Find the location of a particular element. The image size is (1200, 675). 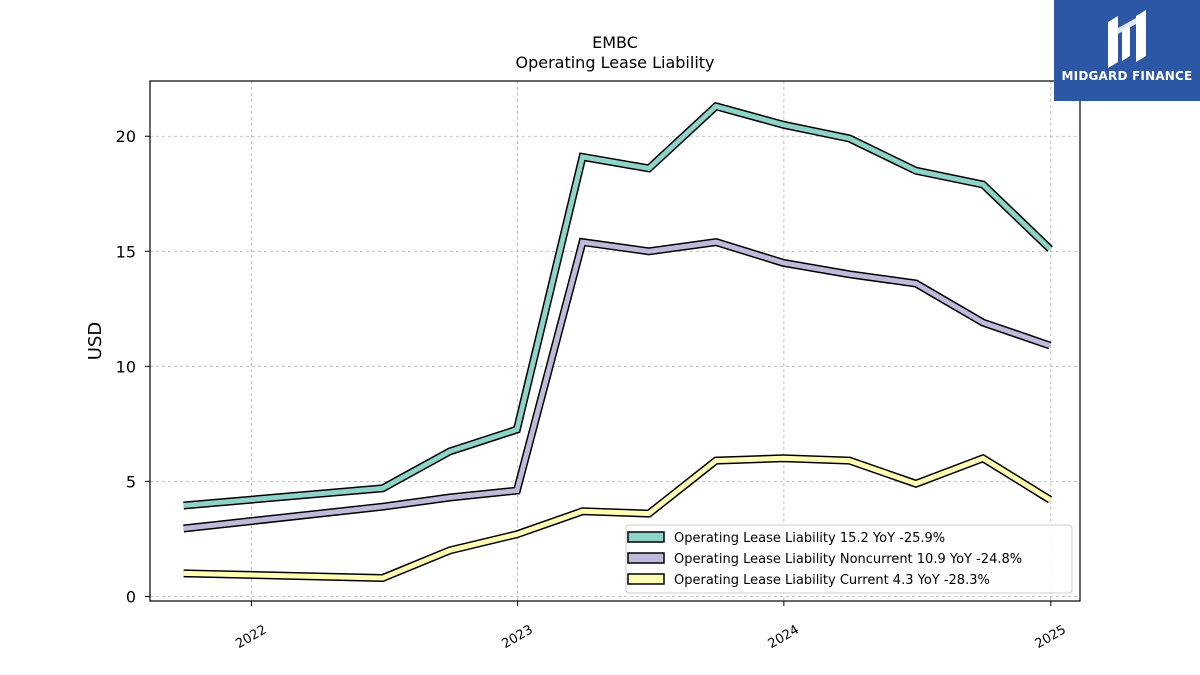

series-line-operating-lease-liability-current is located at coordinates (617, 518).